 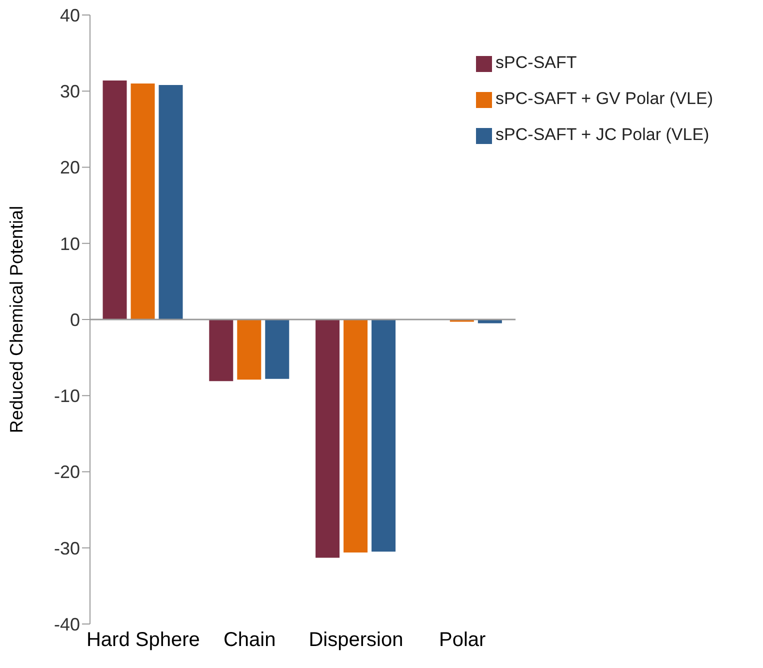 I want to click on x-tick-label: Hard Sphere, so click(x=143, y=640).